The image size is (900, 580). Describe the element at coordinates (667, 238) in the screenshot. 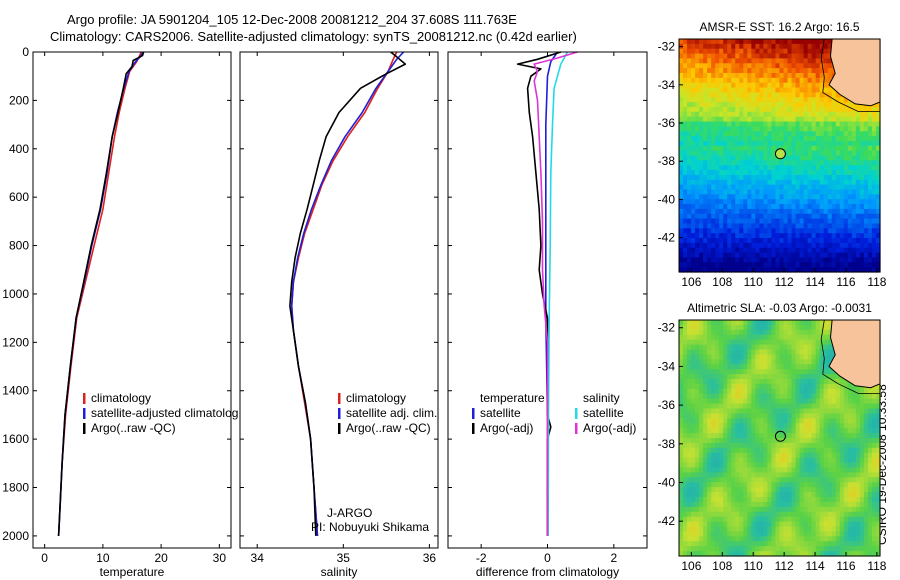

I see `map-y-tick-label: -42` at that location.